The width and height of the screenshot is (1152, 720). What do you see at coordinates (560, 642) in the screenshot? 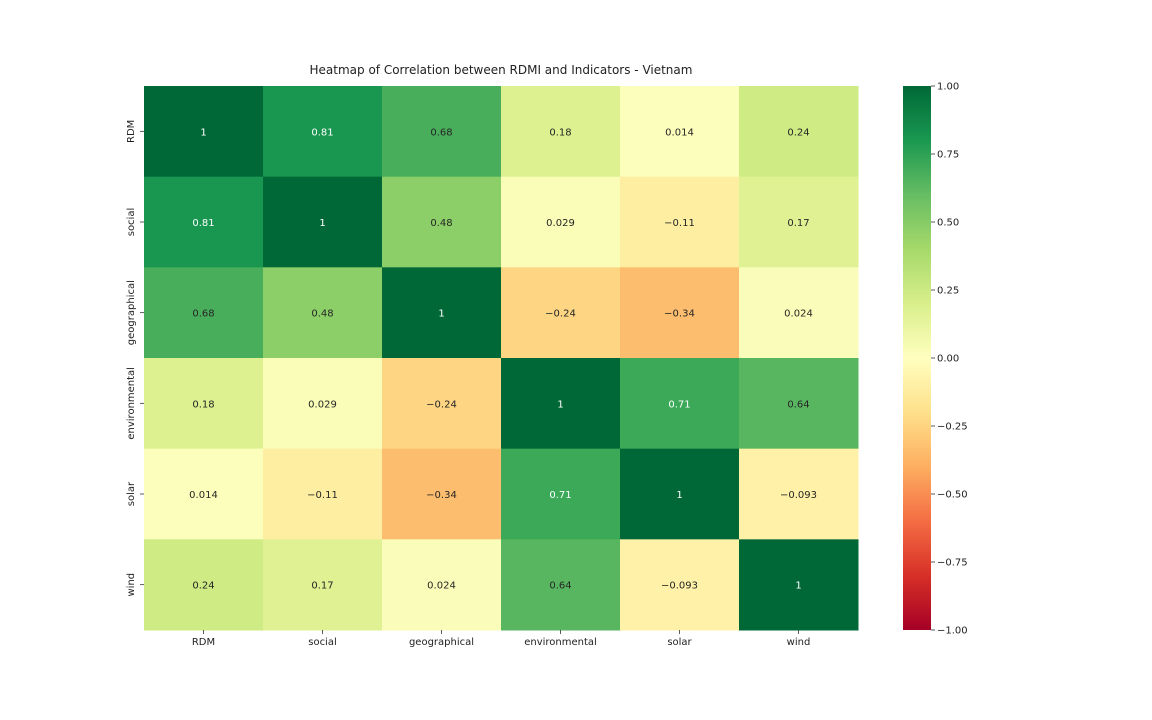
I see `x-tick-label: environmental` at bounding box center [560, 642].